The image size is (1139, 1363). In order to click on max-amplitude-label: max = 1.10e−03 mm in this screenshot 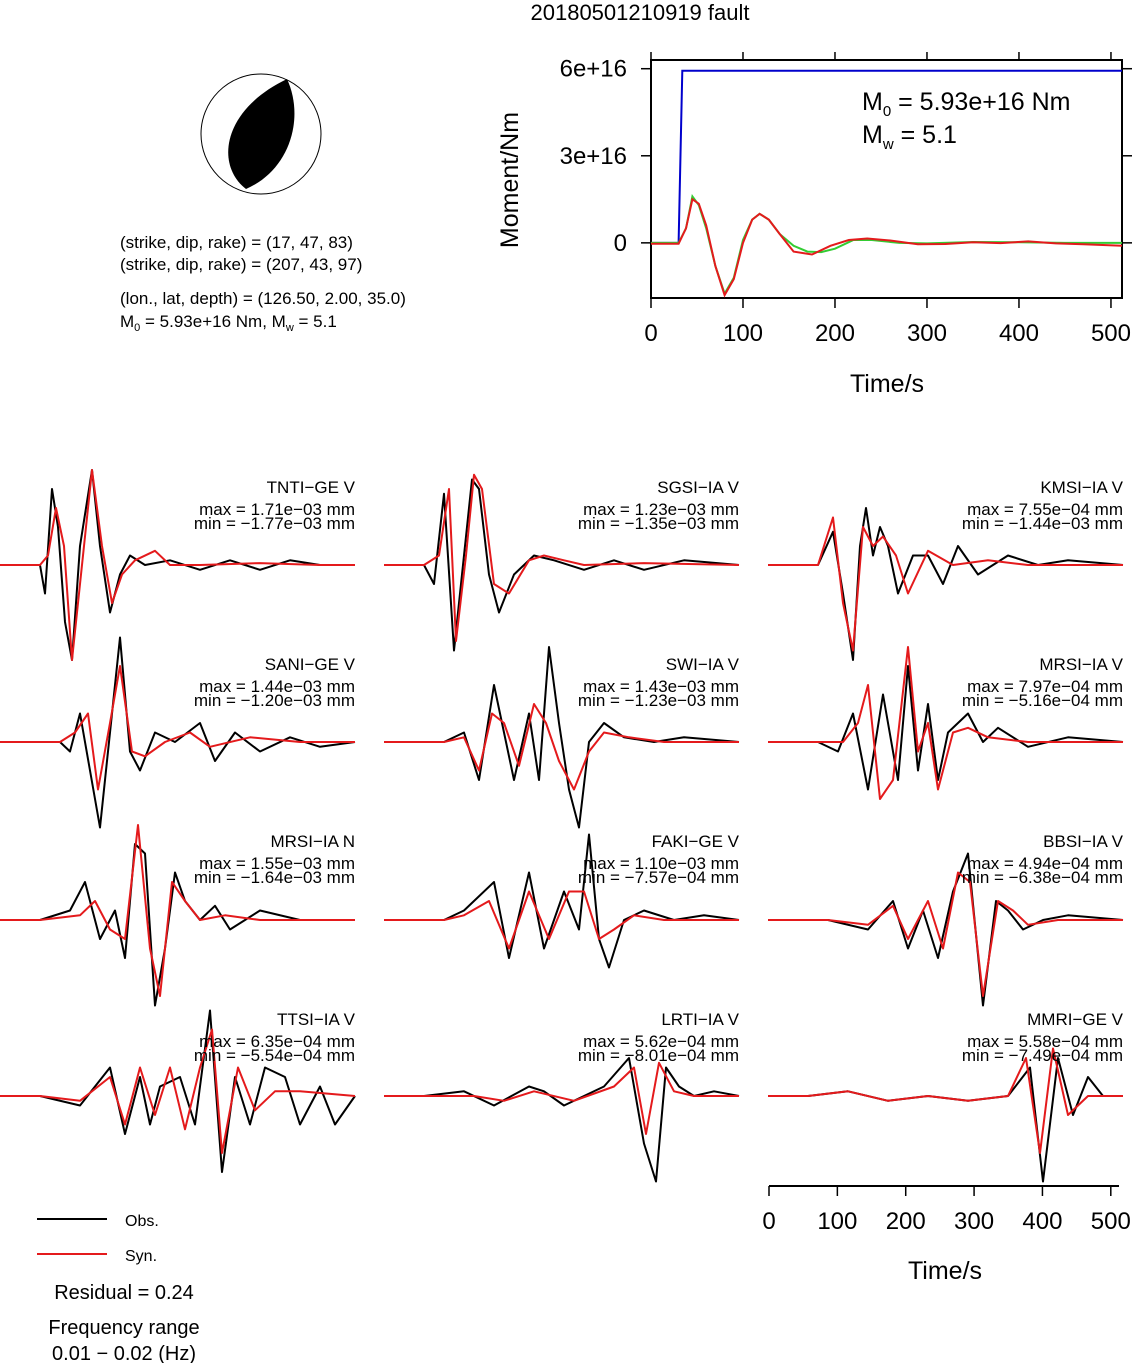, I will do `click(661, 863)`.